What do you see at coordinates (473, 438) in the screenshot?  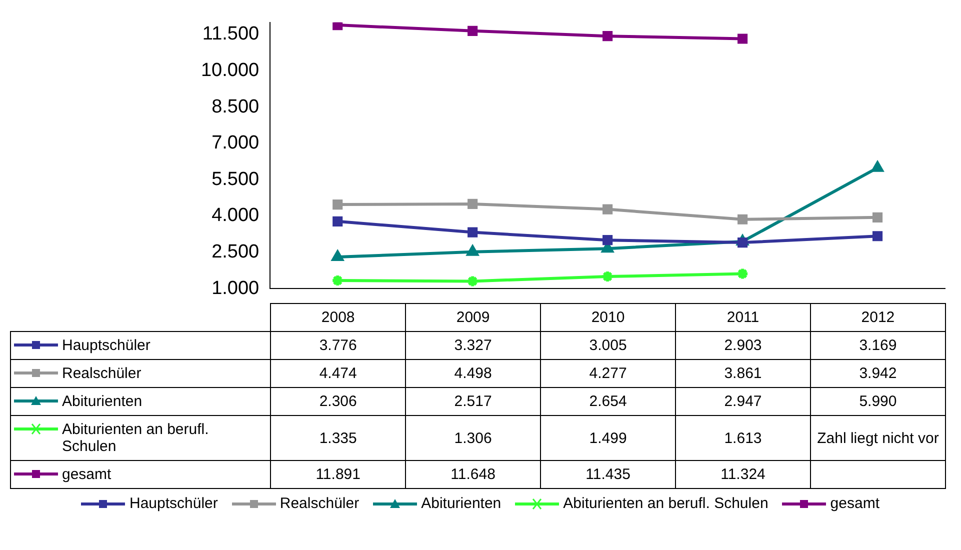 I see `data-label: 1.306` at bounding box center [473, 438].